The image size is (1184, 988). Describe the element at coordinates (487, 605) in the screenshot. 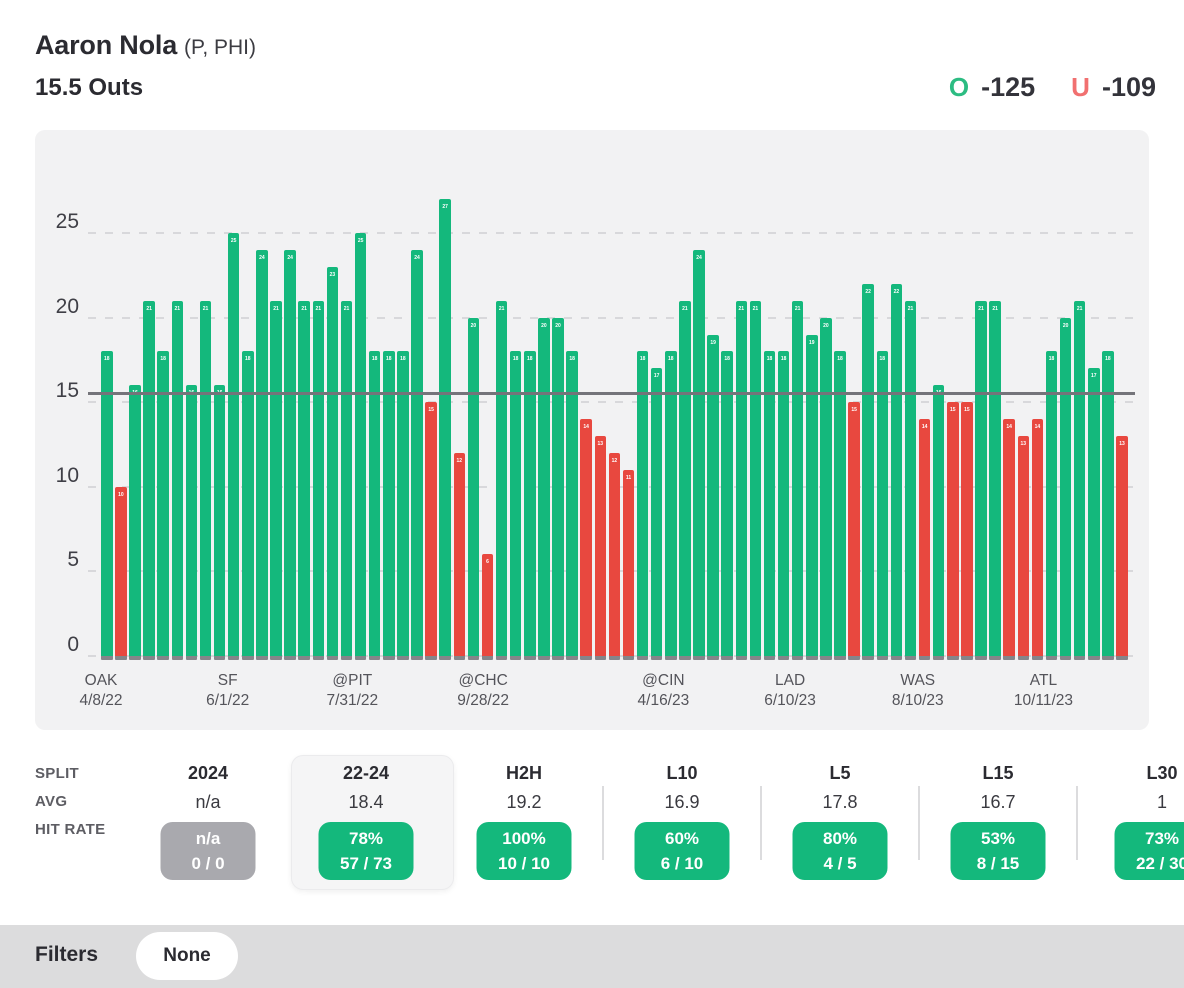

I see `game-bar: 6` at that location.